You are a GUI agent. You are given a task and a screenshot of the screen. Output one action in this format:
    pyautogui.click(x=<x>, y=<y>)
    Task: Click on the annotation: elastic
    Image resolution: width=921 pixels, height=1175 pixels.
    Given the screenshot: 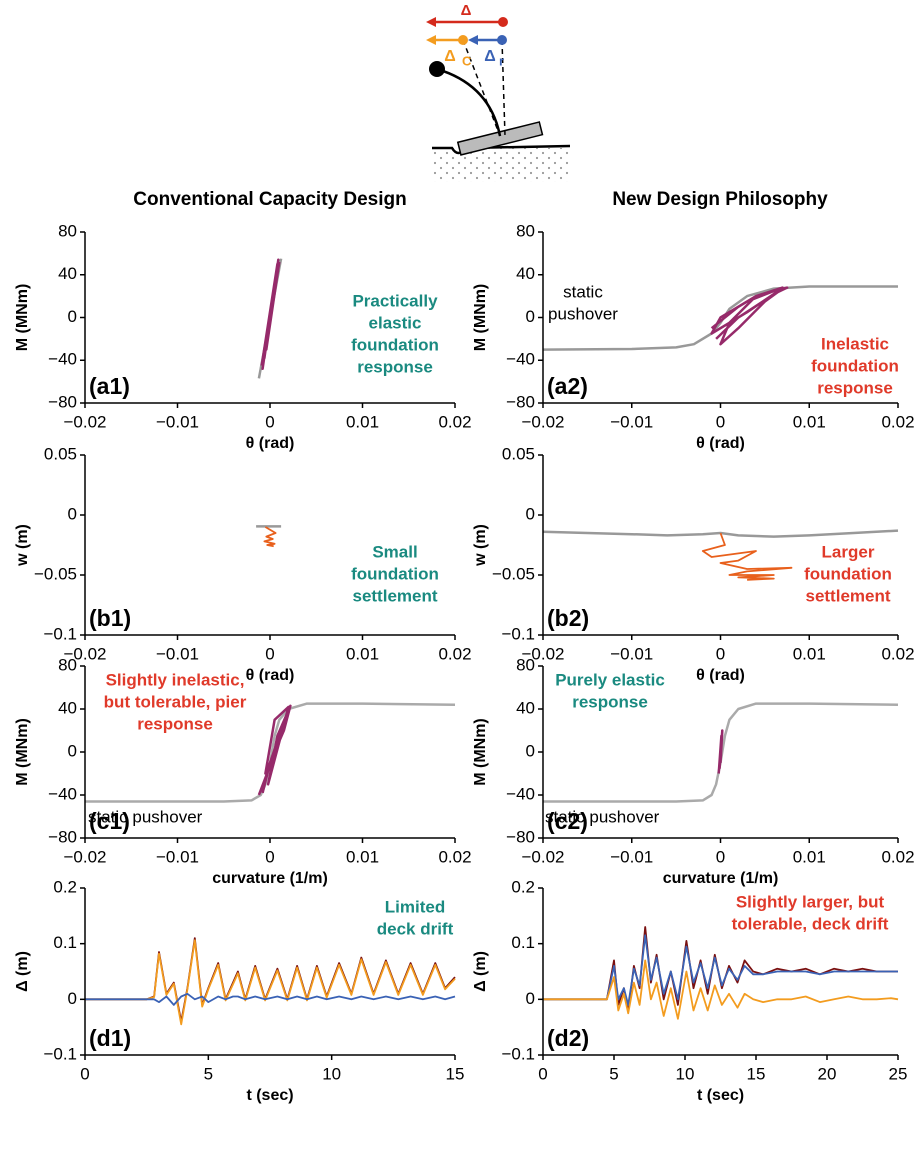 What is the action you would take?
    pyautogui.click(x=395, y=322)
    